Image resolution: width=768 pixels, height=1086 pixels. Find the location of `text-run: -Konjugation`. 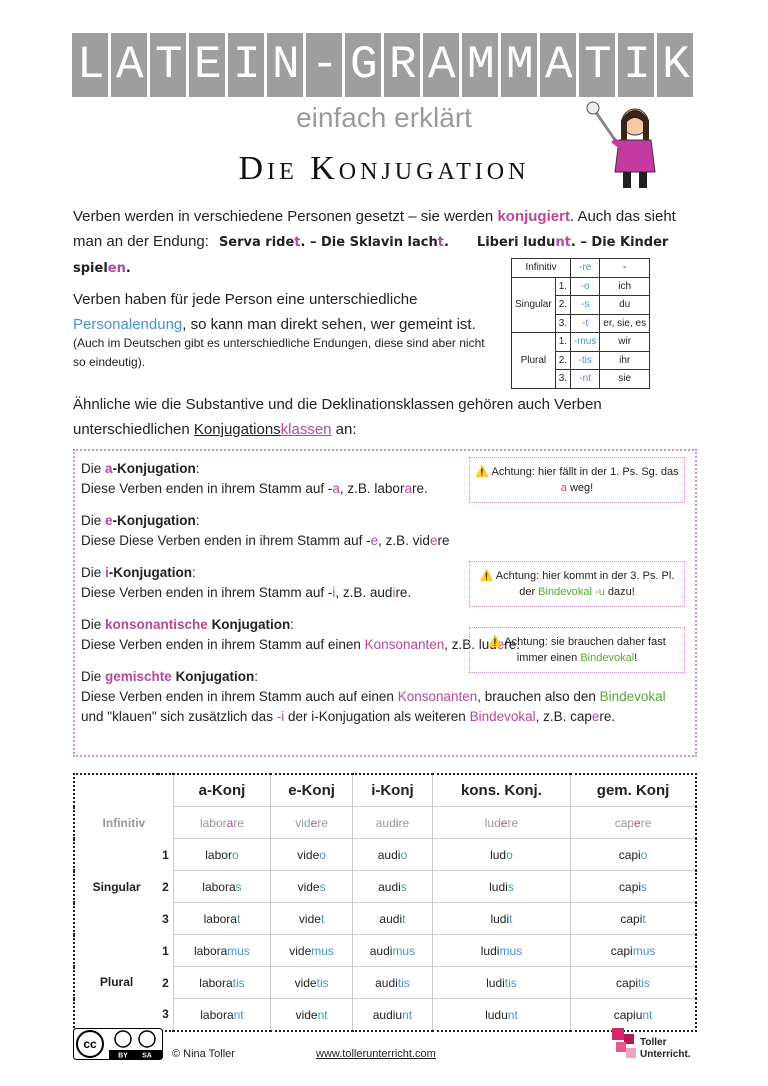

text-run: -Konjugation is located at coordinates (150, 572).